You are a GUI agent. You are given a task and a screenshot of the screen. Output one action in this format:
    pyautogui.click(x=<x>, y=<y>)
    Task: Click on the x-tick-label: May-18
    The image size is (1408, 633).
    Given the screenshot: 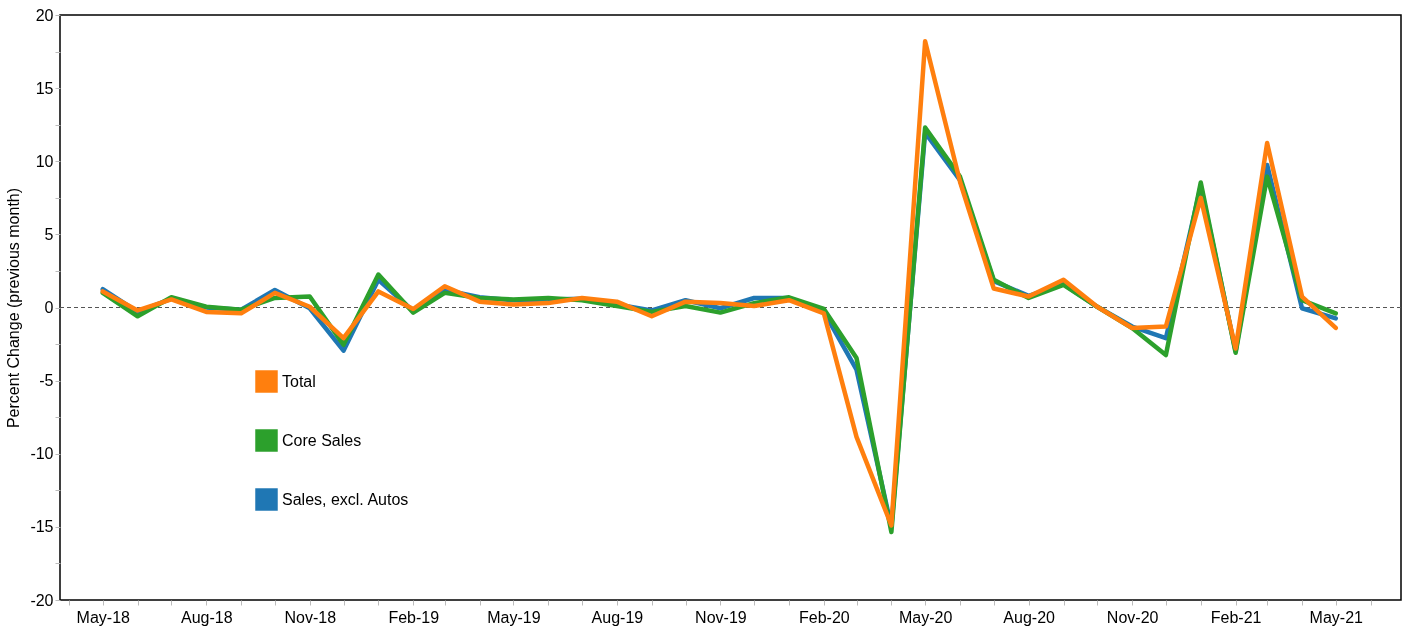 What is the action you would take?
    pyautogui.click(x=103, y=617)
    